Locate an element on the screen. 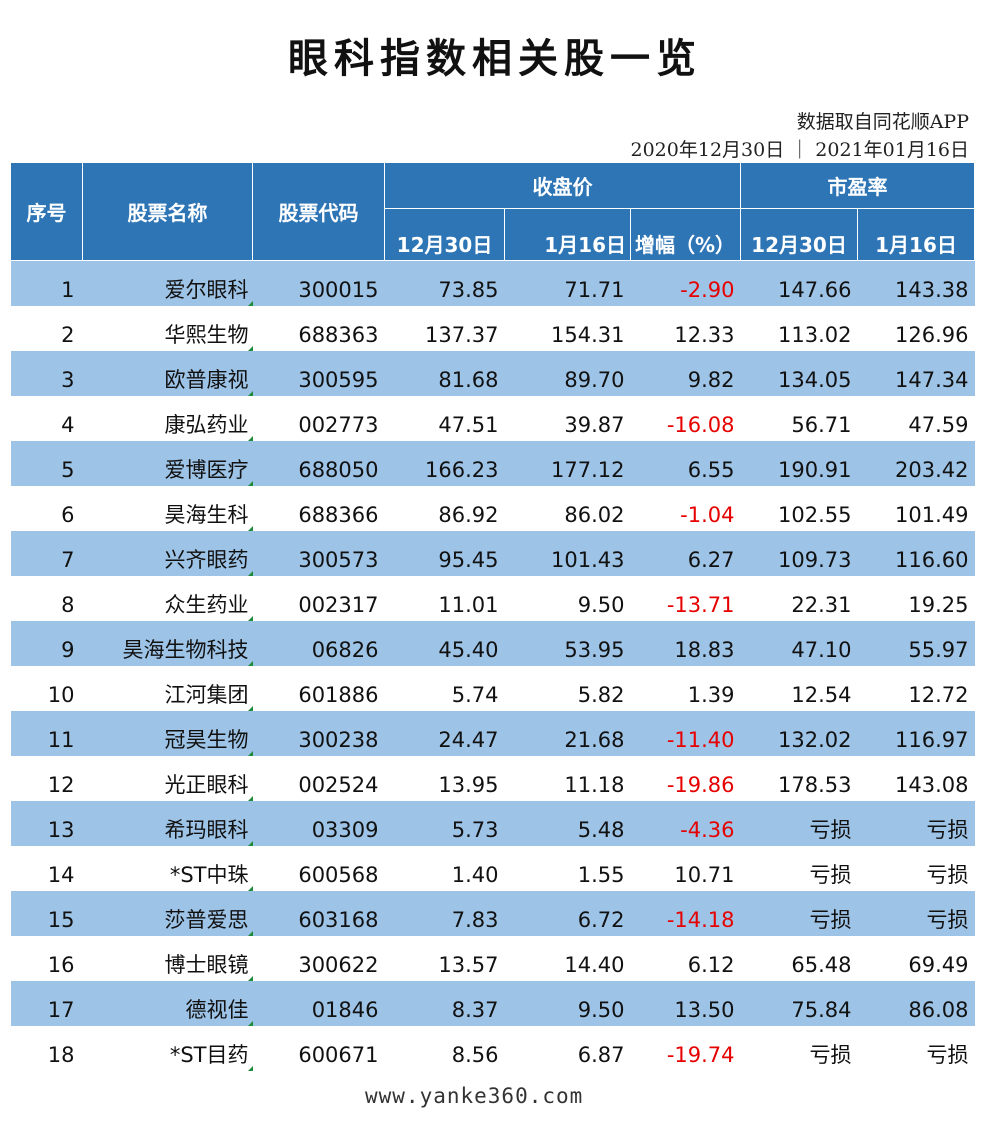 This screenshot has width=999, height=1136. cell-close-dec30: 81.68 is located at coordinates (444, 373).